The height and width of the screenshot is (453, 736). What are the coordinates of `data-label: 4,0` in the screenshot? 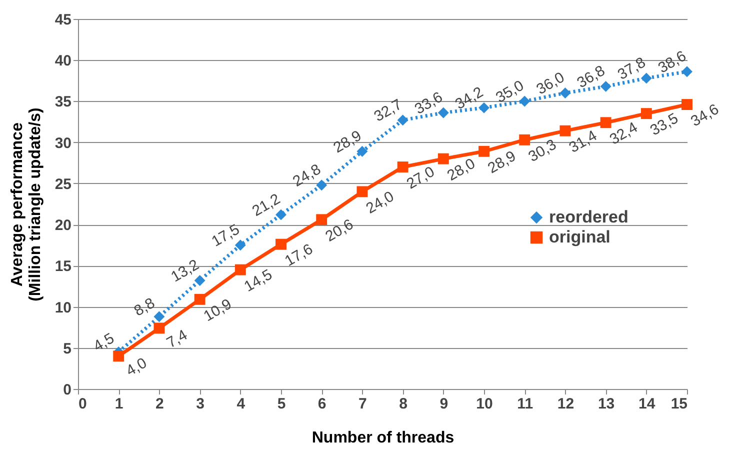 It's located at (136, 367).